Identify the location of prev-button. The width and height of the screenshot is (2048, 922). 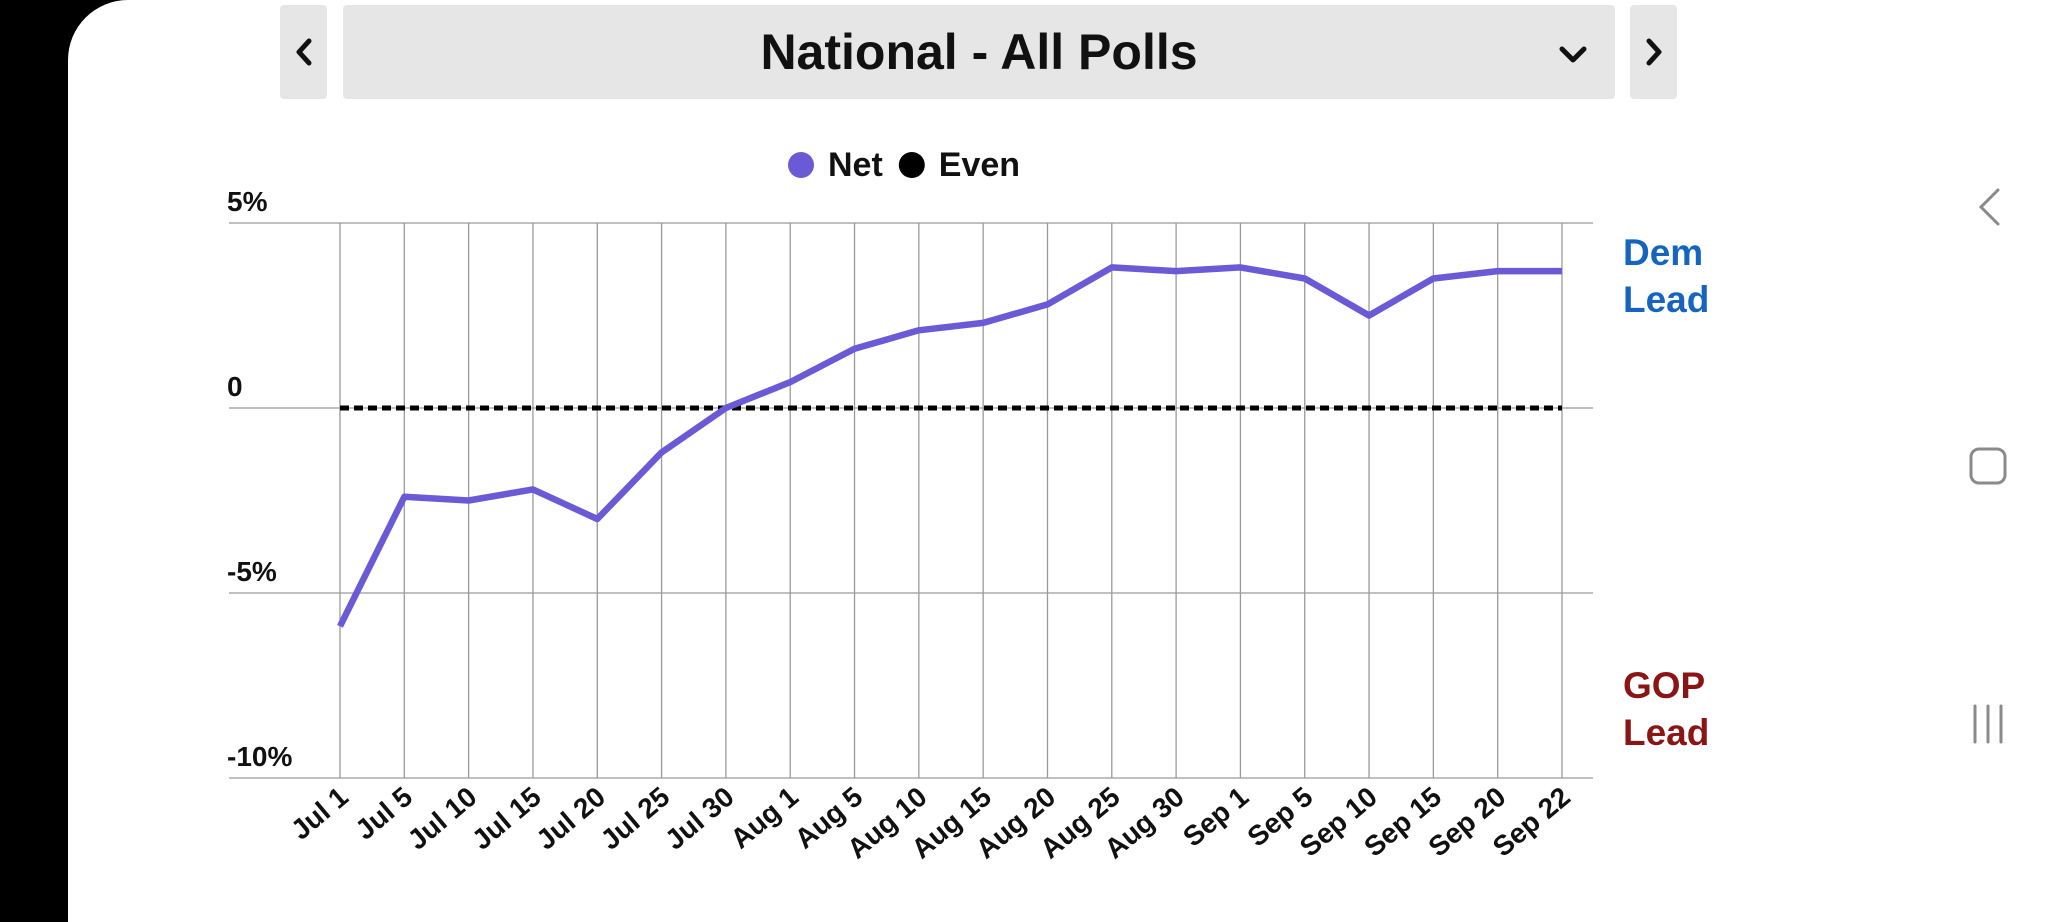
(303, 52).